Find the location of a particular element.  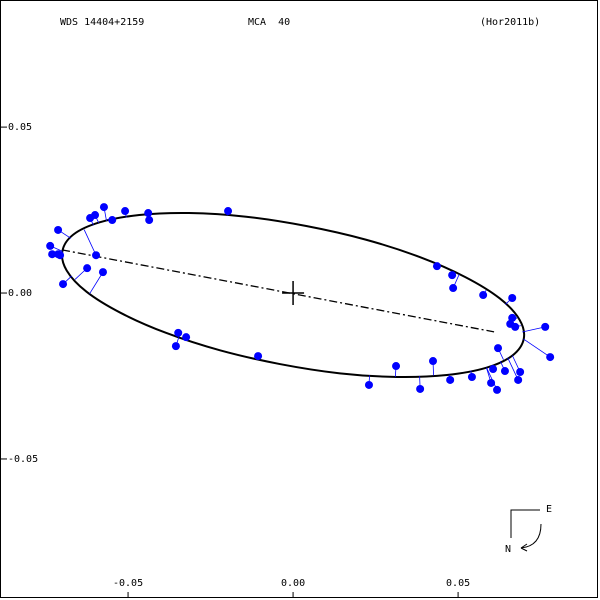

compass-arrow is located at coordinates (531, 536).